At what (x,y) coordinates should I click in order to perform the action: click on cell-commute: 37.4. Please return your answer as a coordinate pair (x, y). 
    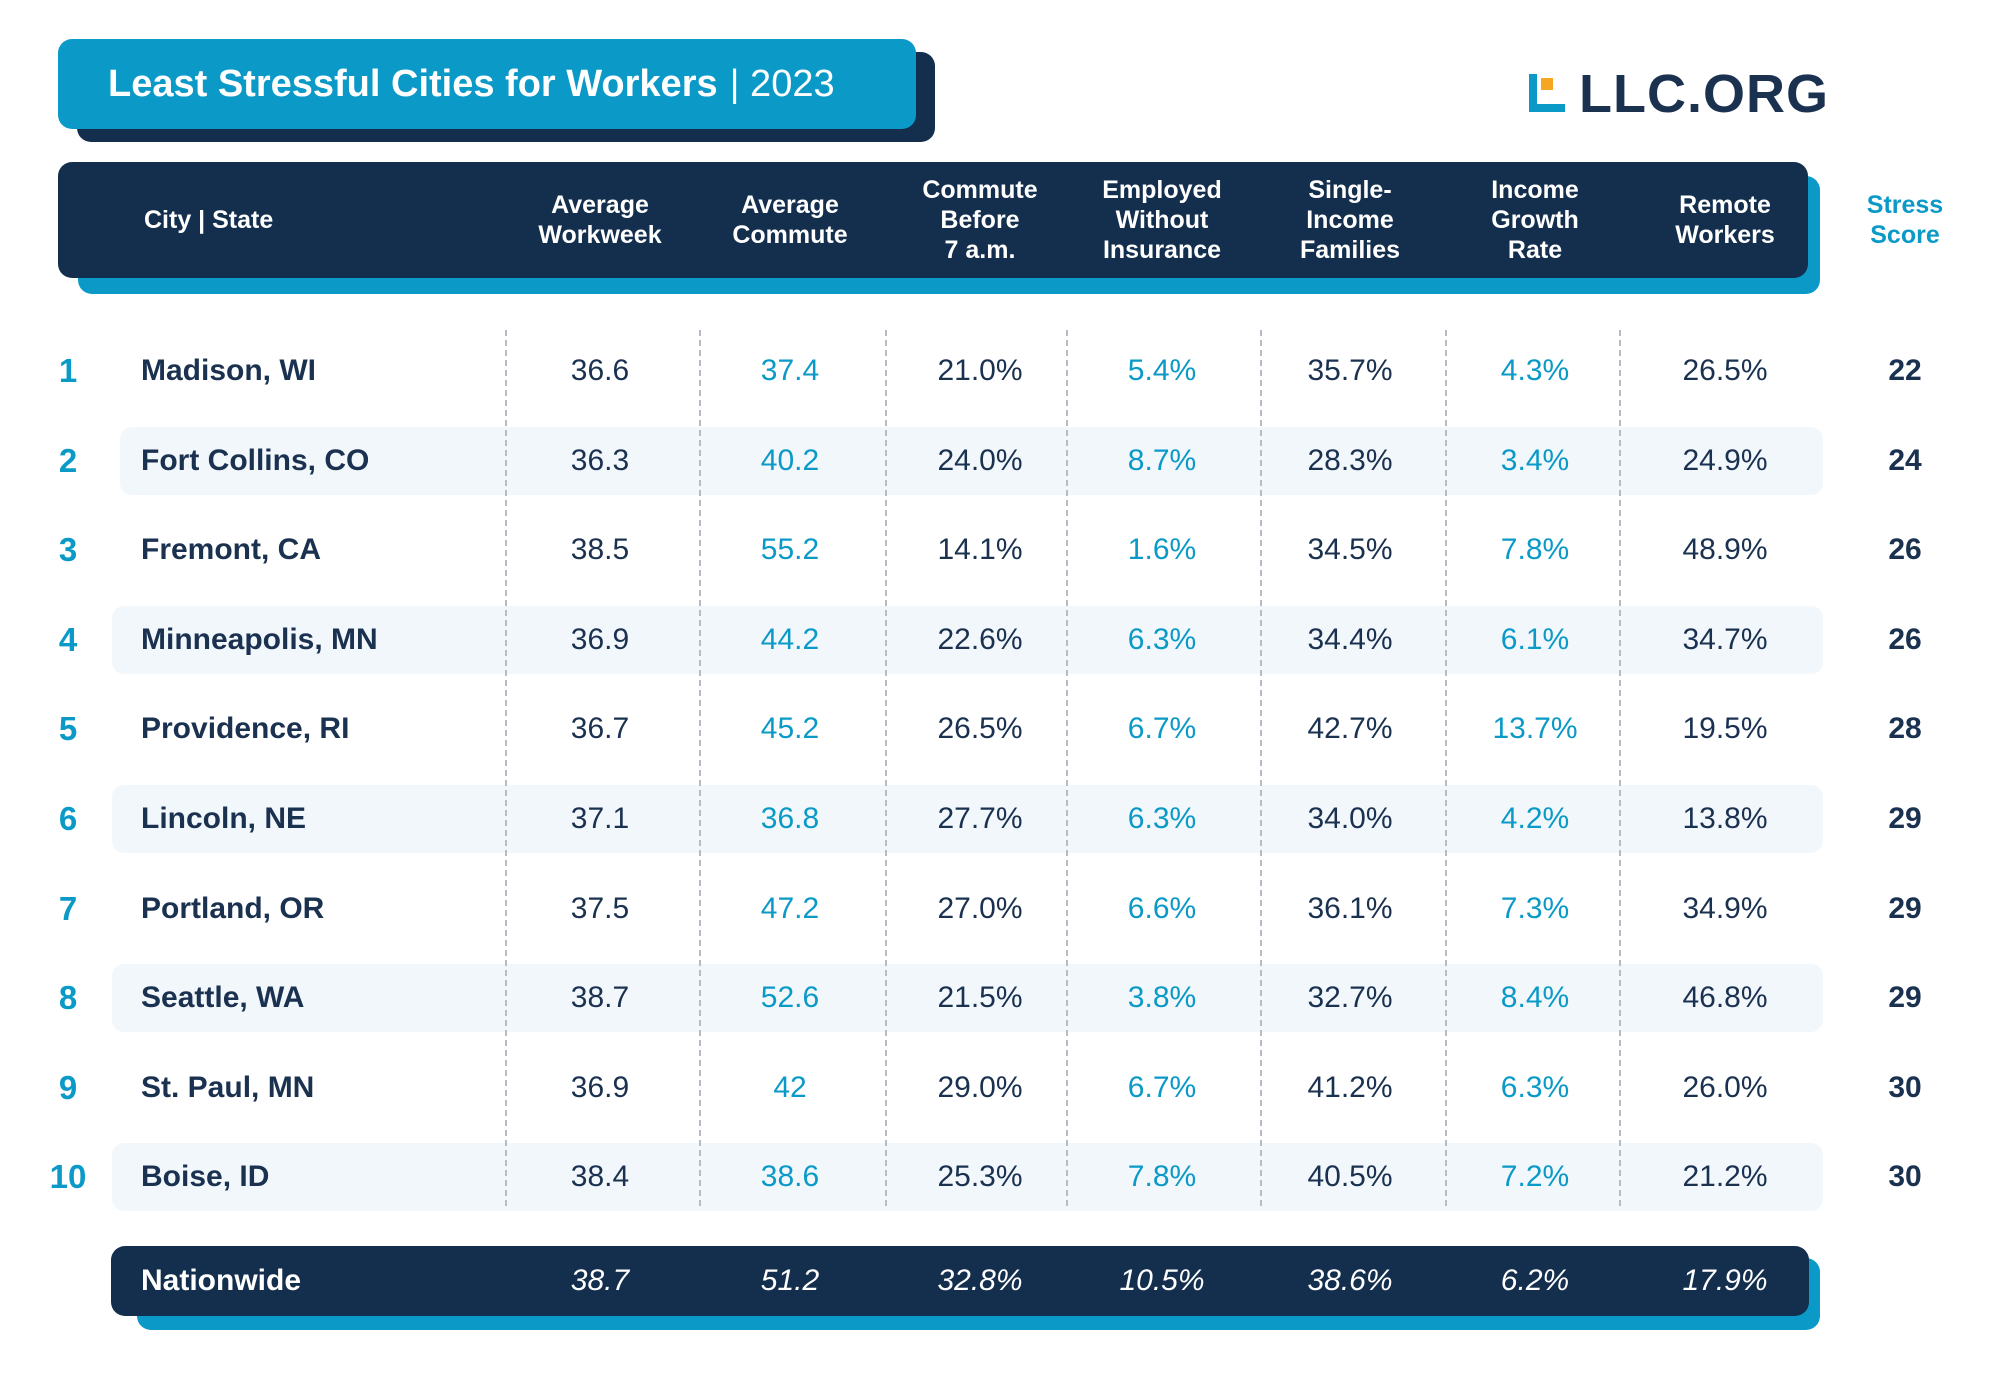
    Looking at the image, I should click on (790, 370).